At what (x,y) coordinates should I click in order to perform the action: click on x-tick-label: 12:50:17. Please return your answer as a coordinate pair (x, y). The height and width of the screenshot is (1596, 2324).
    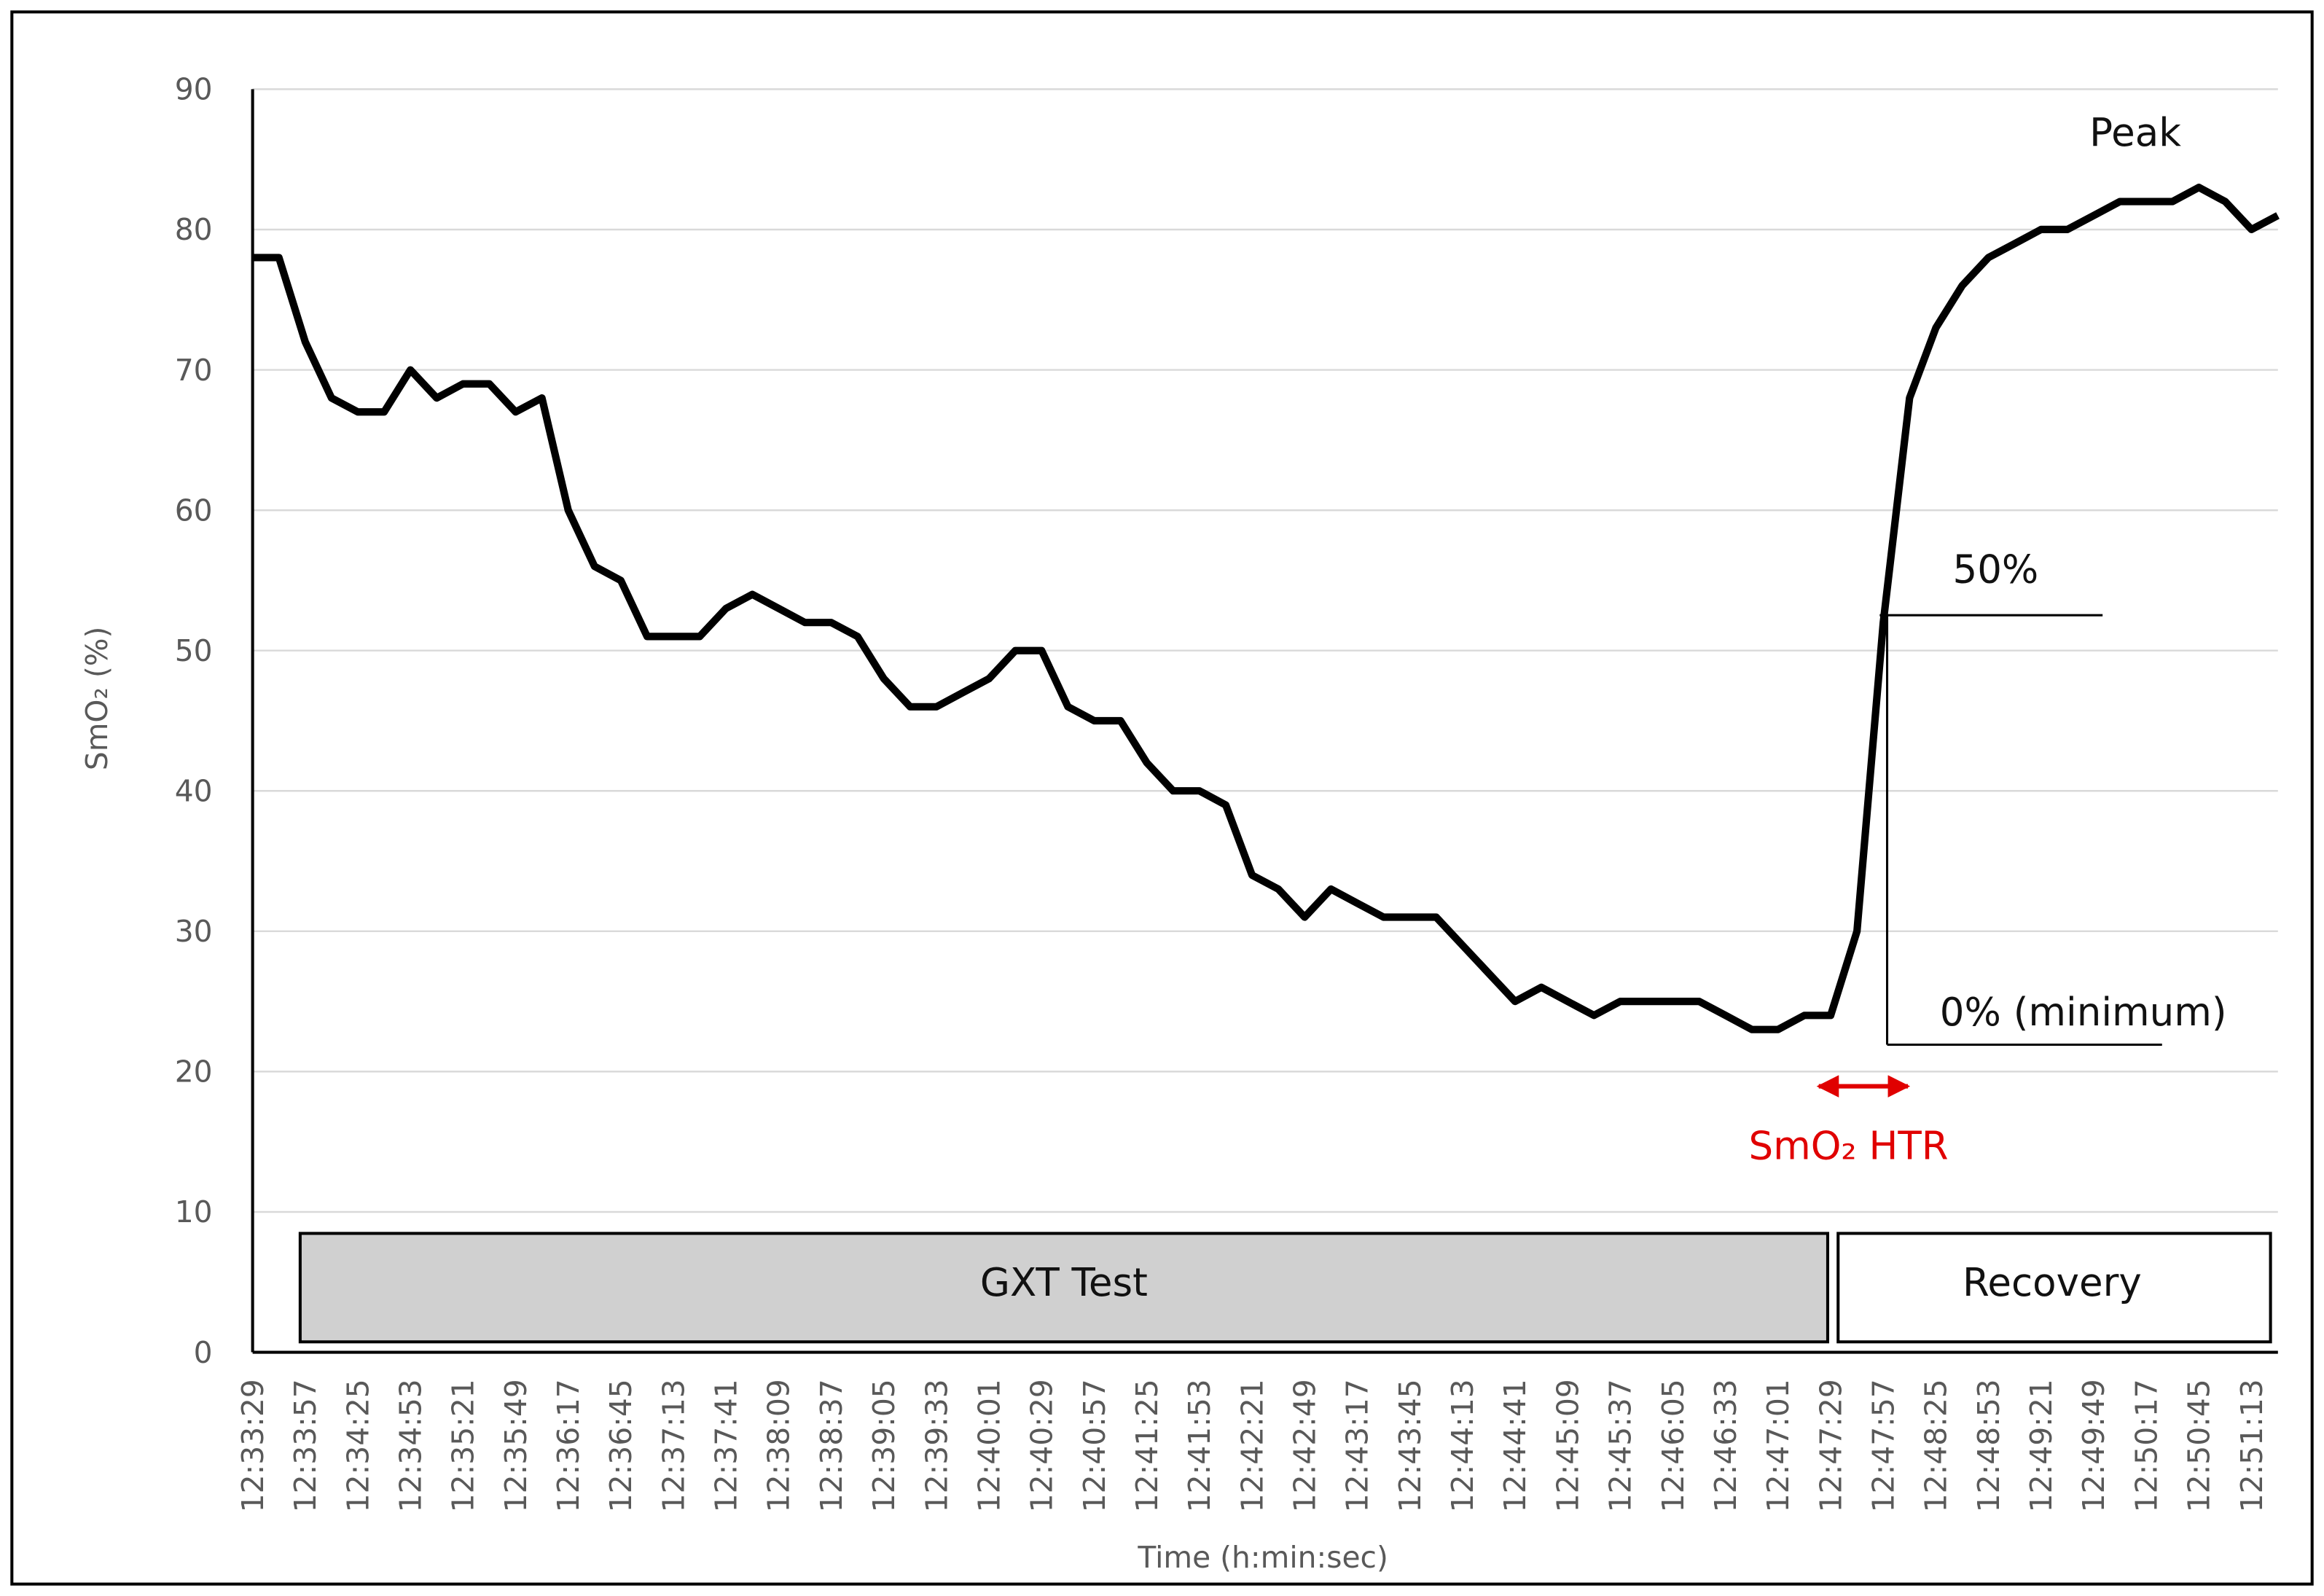
    Looking at the image, I should click on (2146, 1445).